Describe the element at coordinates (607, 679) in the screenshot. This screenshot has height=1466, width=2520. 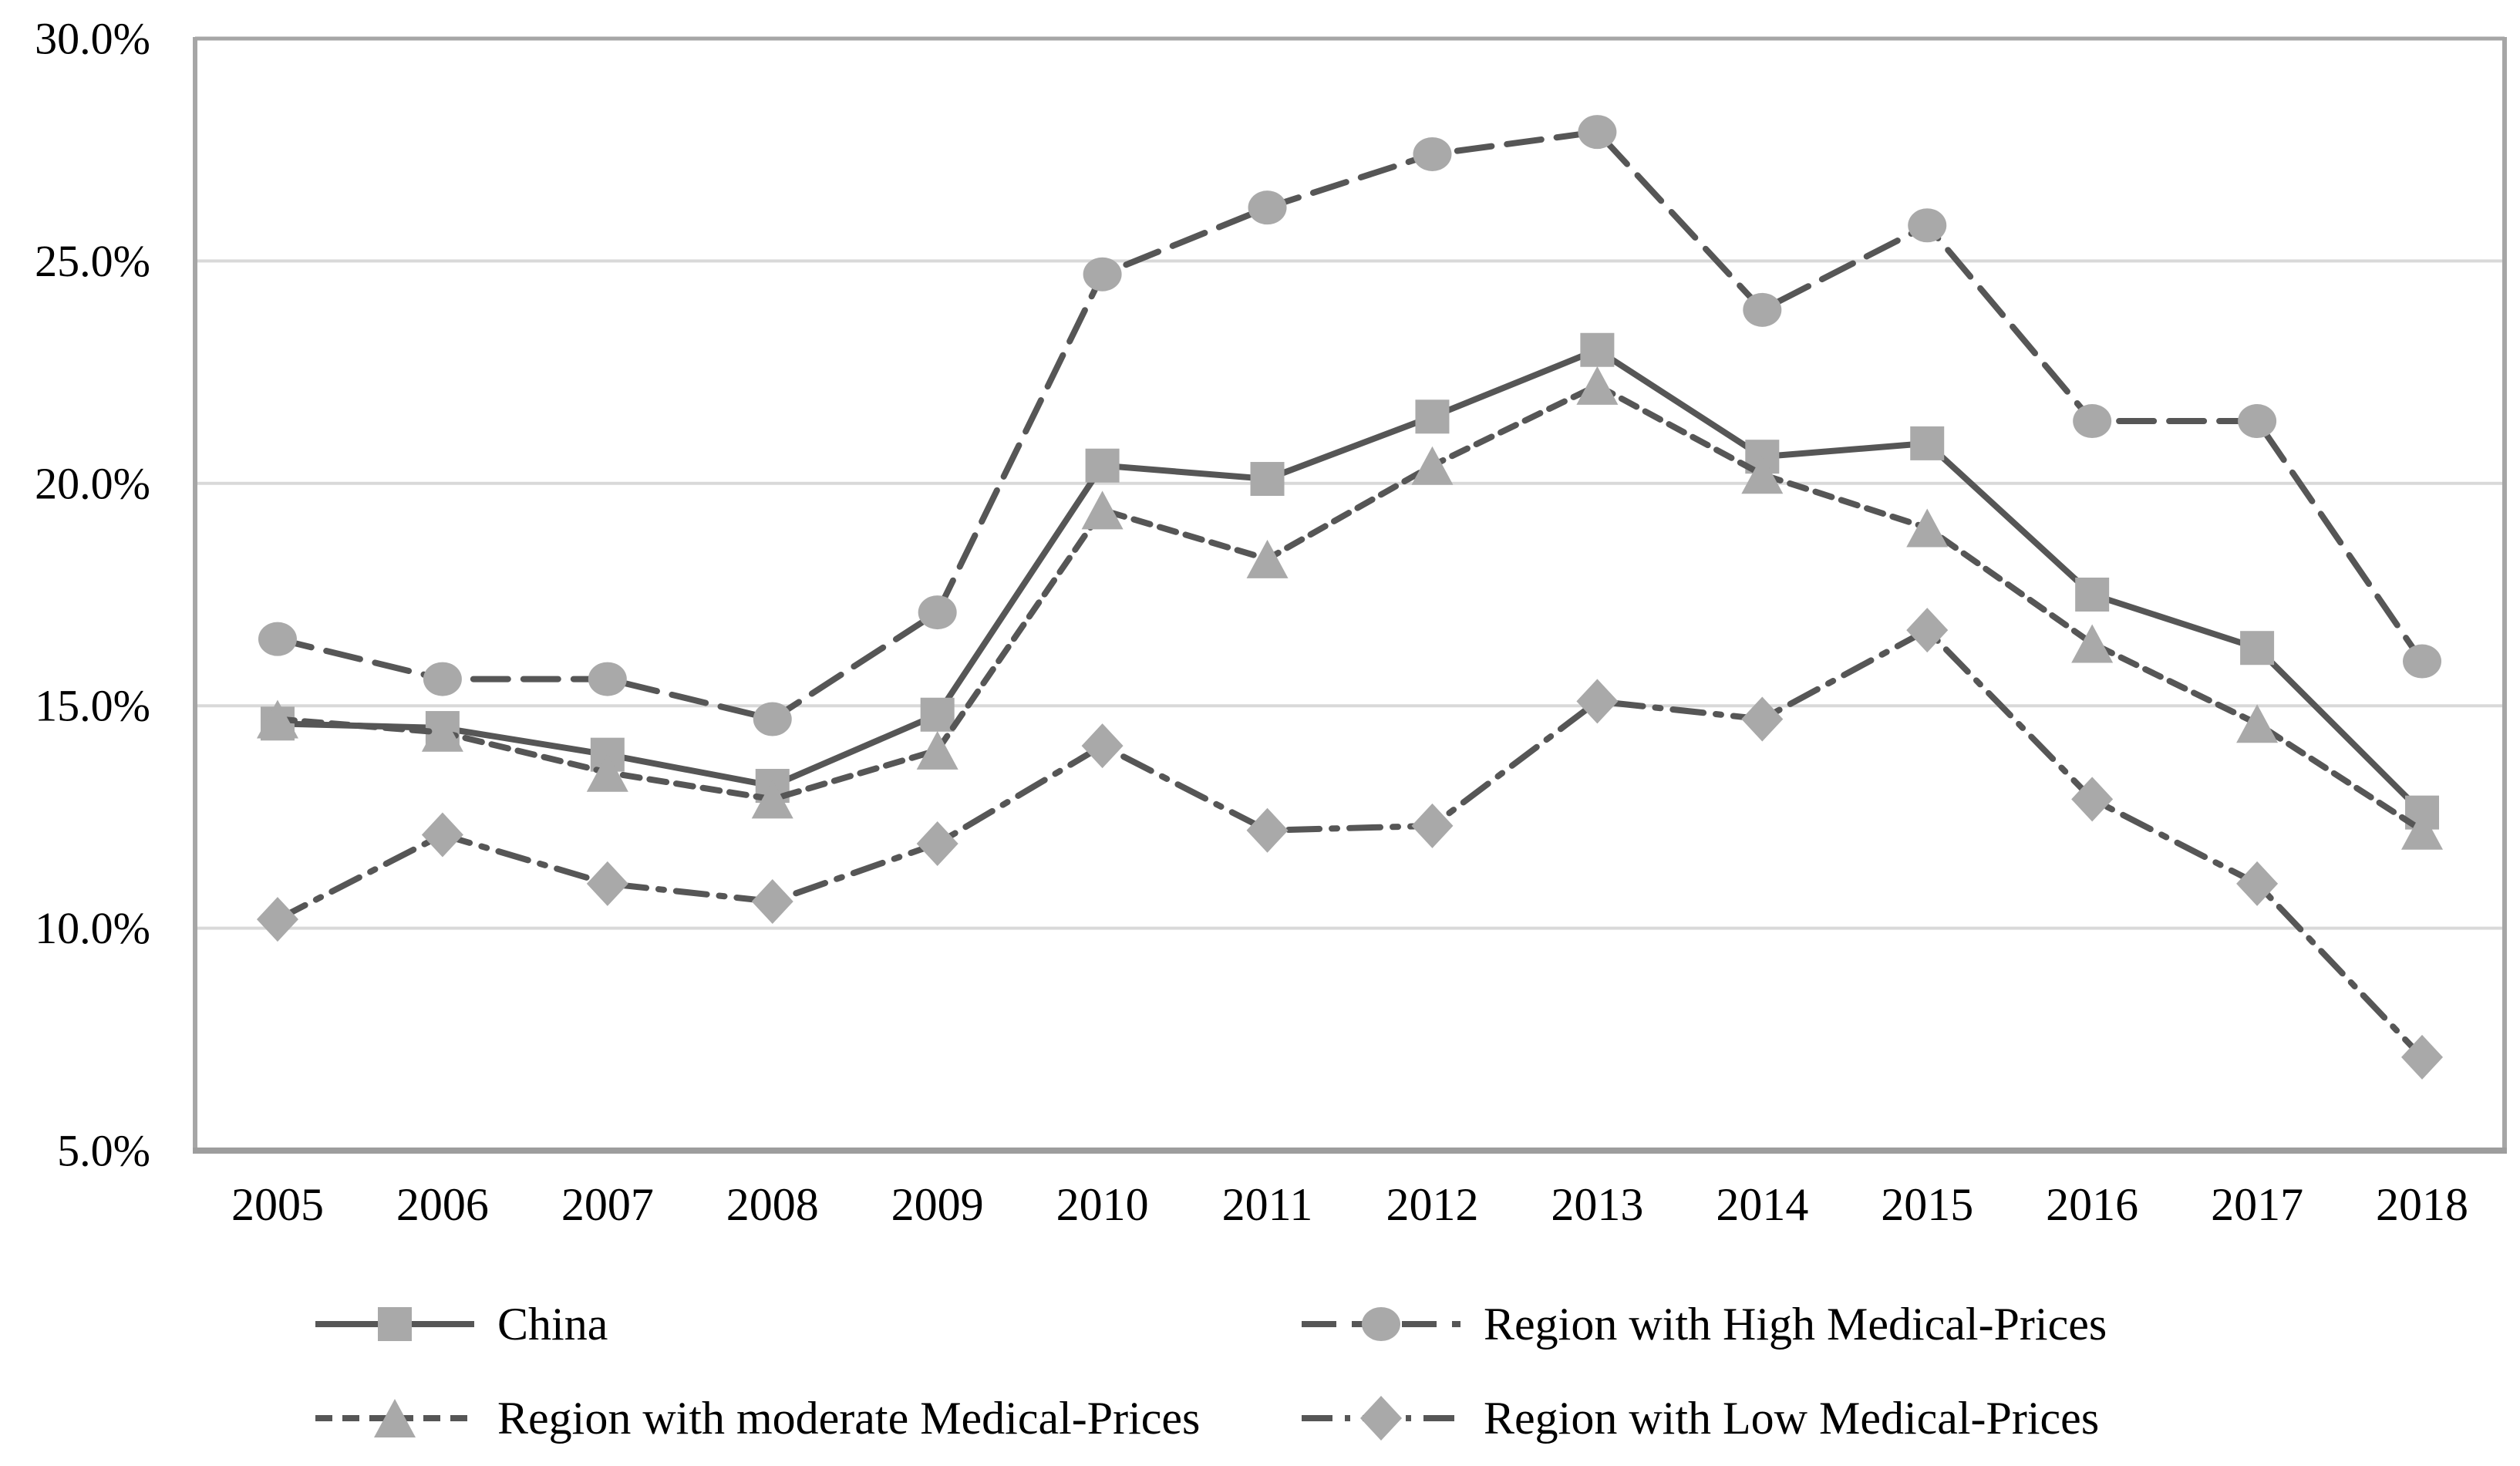
I see `series-1-2007-circle-marker` at that location.